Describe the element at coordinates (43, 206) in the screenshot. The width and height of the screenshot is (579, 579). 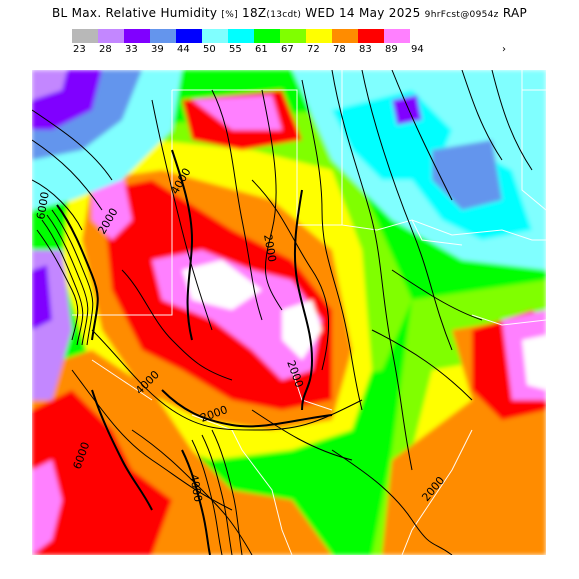
I see `contour-label: 6000` at that location.